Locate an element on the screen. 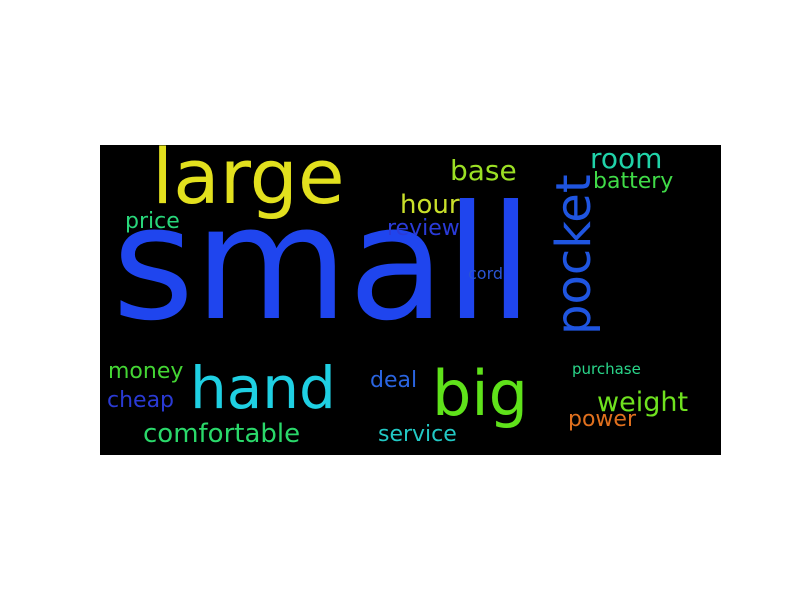  word-service: service is located at coordinates (417, 434).